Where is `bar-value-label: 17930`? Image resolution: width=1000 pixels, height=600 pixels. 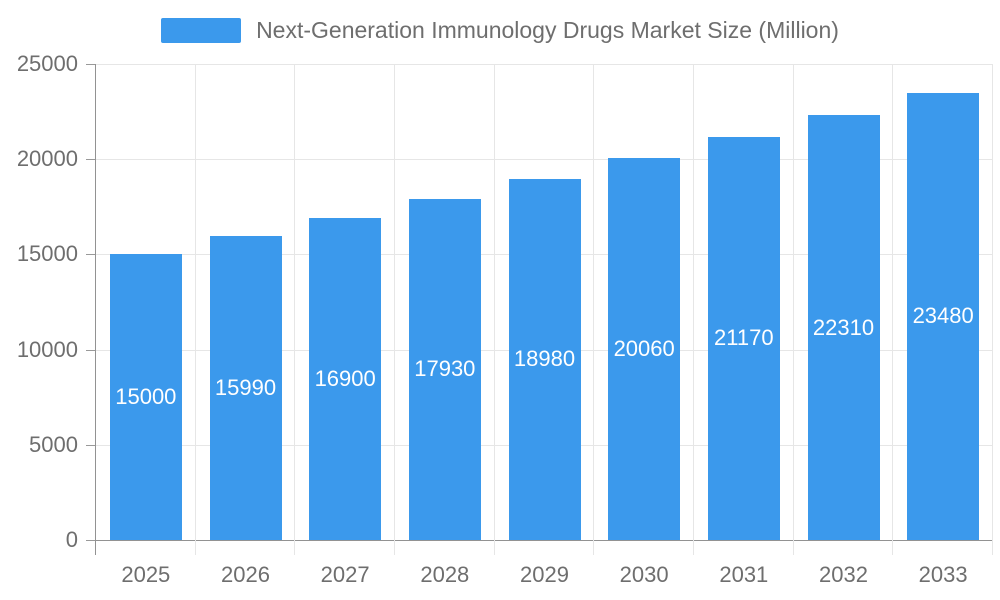 bar-value-label: 17930 is located at coordinates (445, 369).